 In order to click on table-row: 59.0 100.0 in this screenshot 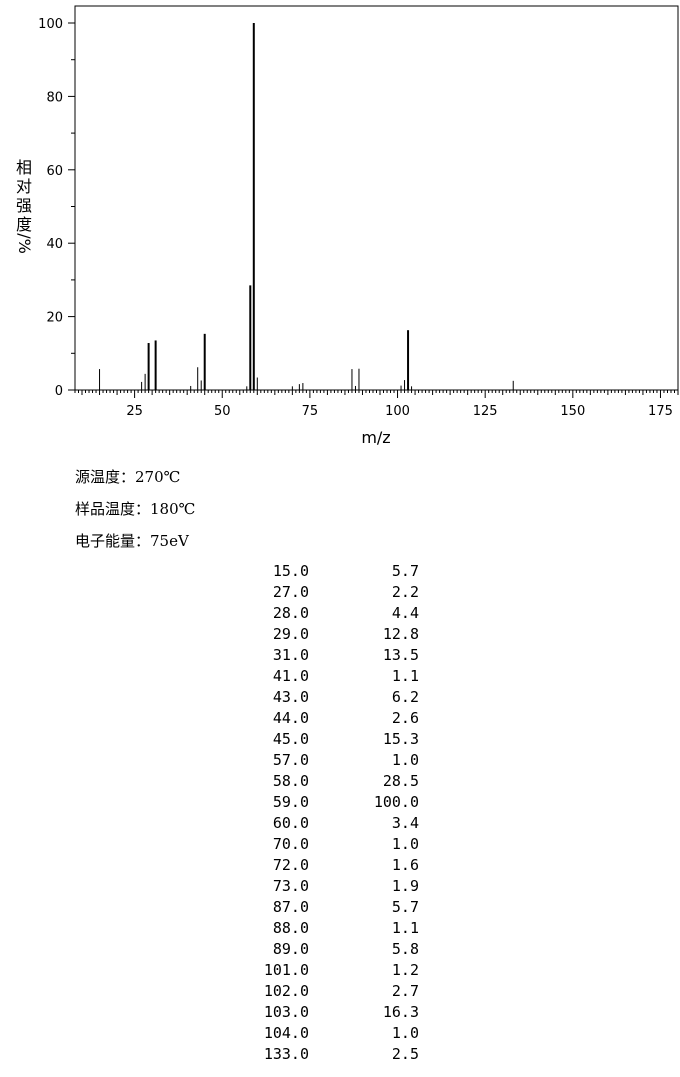, I will do `click(340, 802)`.